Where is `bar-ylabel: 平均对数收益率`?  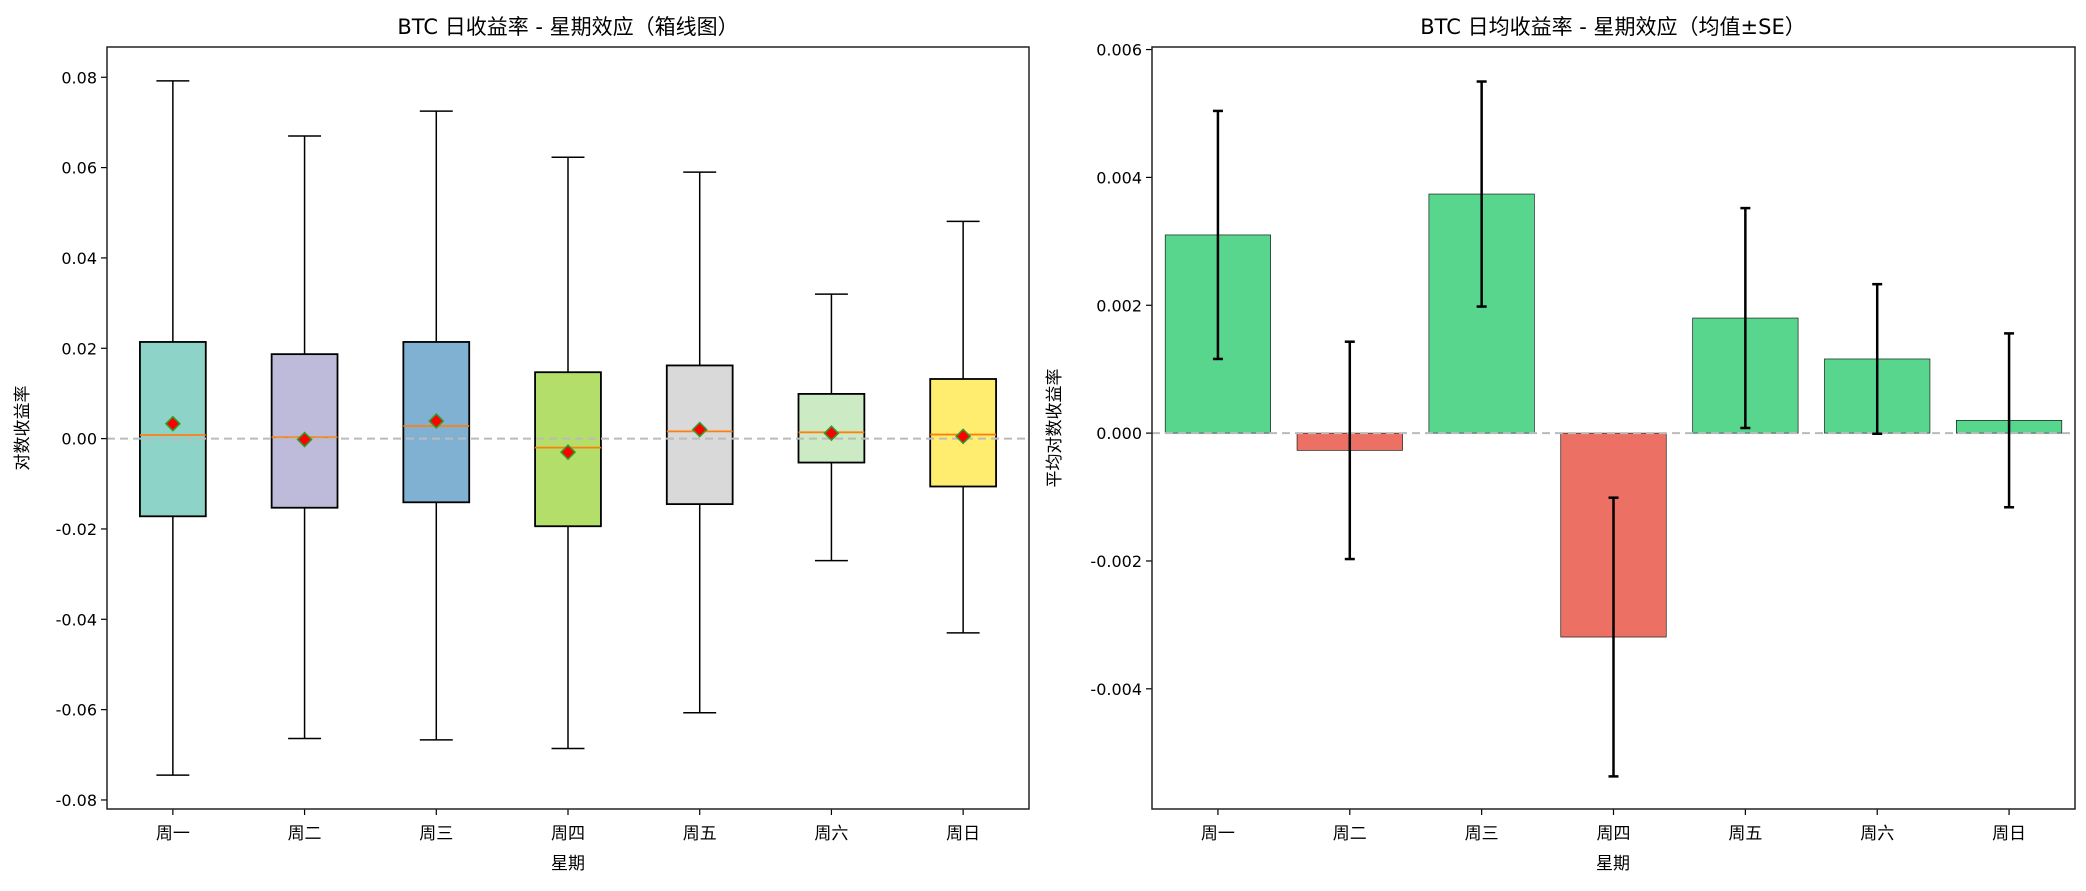 bar-ylabel: 平均对数收益率 is located at coordinates (1055, 428).